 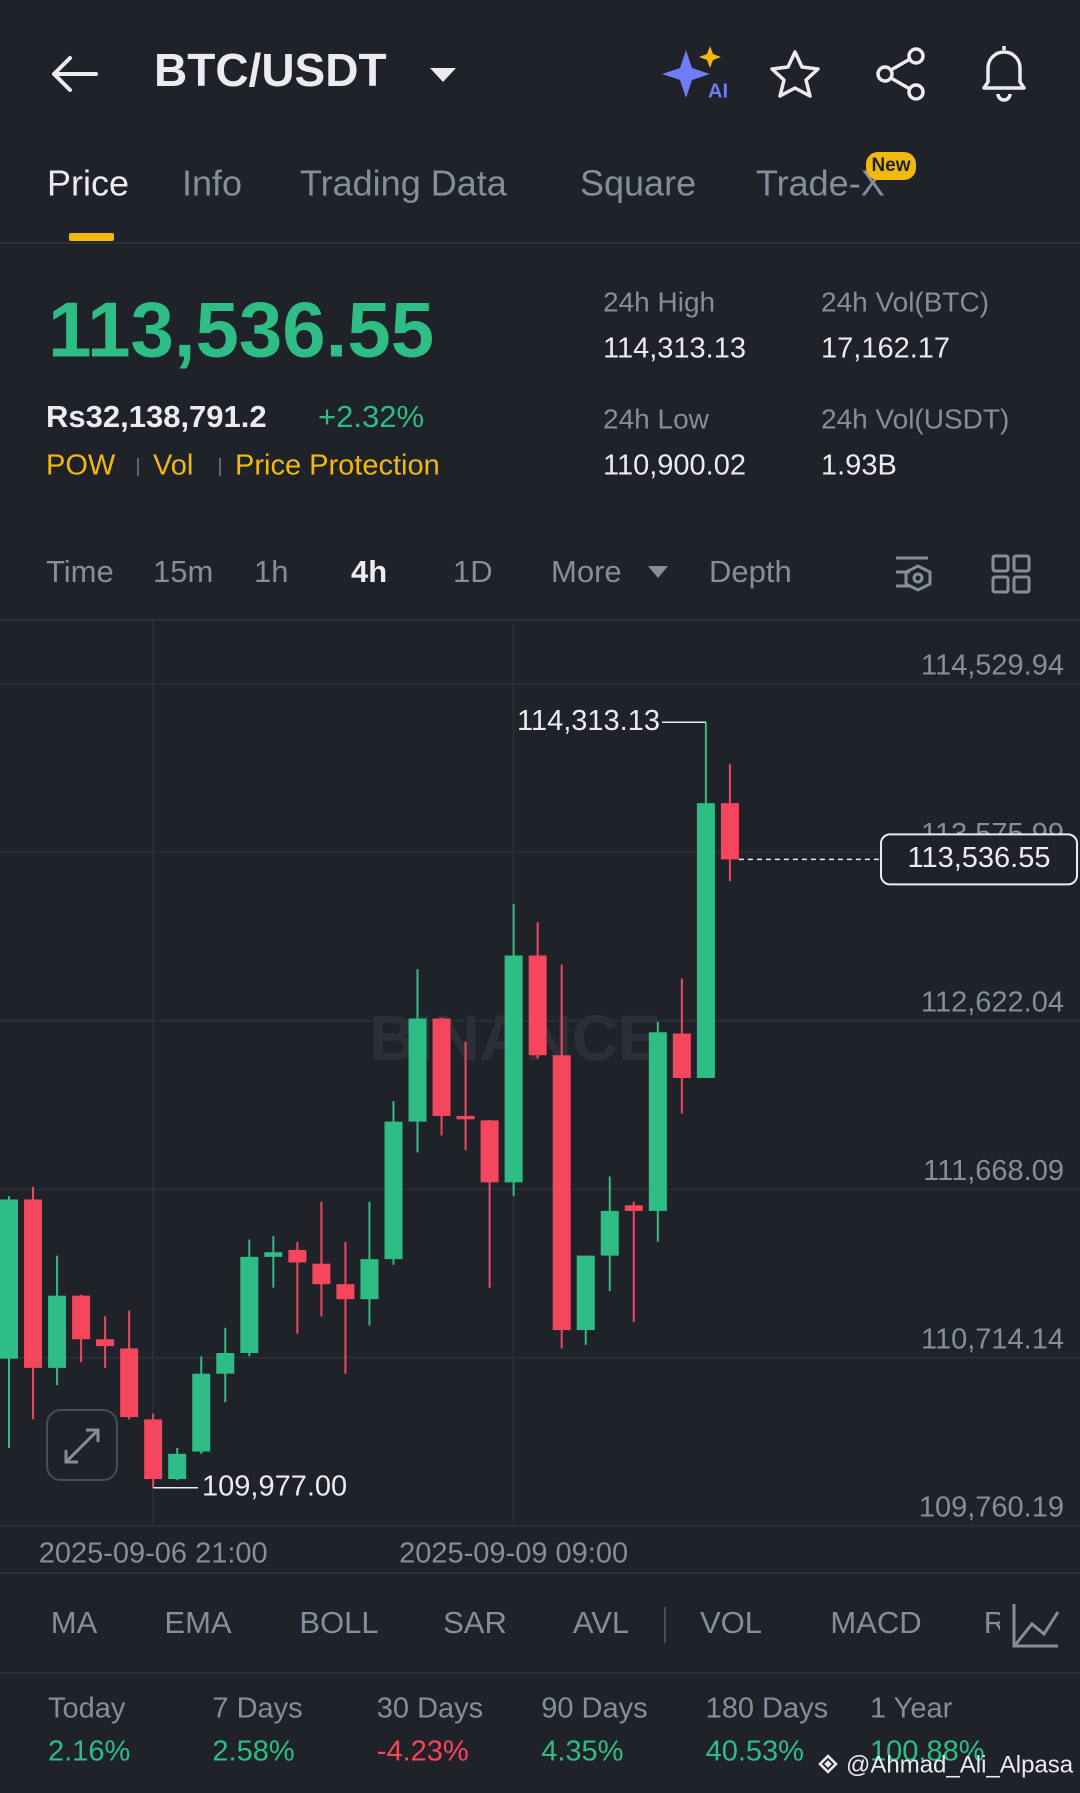 What do you see at coordinates (82, 1445) in the screenshot?
I see `expand-button` at bounding box center [82, 1445].